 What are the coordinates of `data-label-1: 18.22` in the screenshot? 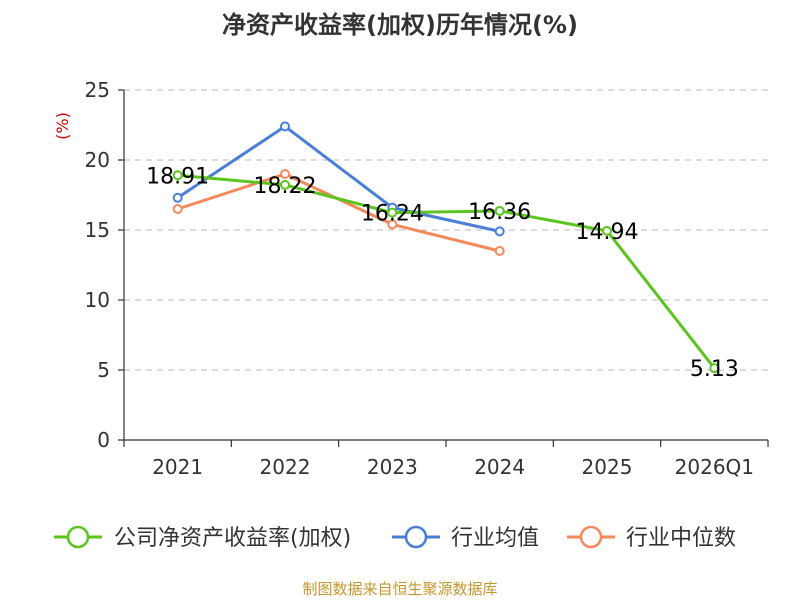 It's located at (285, 186).